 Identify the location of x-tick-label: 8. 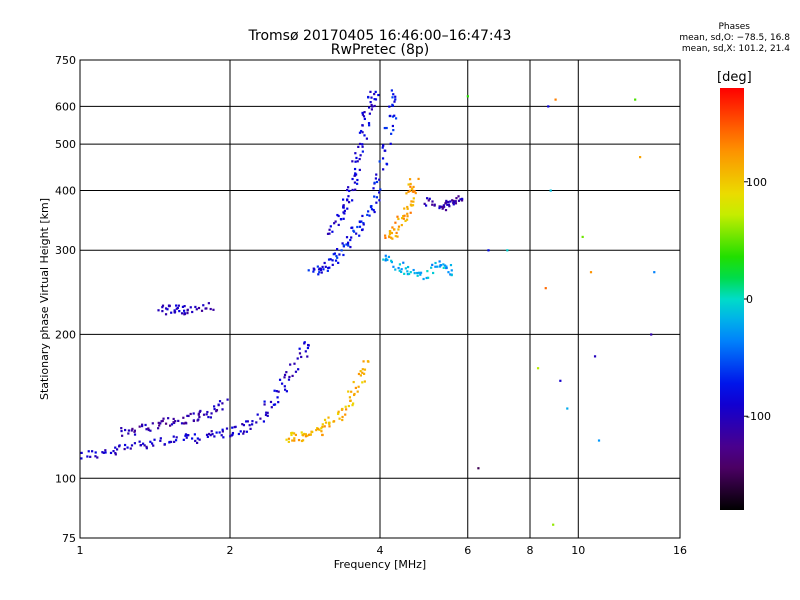
(530, 550).